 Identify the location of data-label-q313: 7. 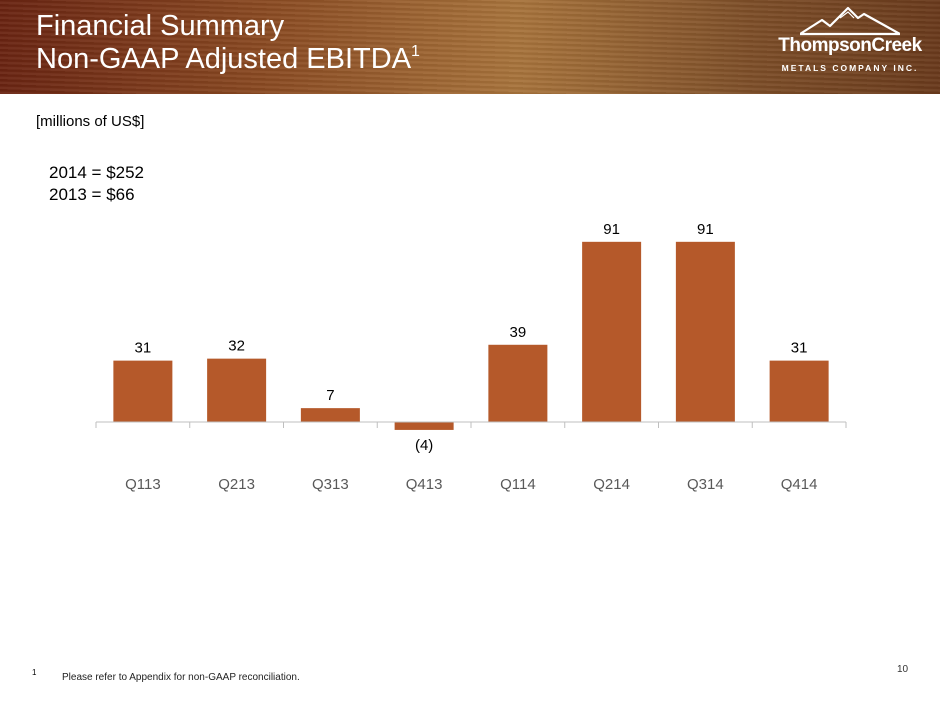
(330, 395).